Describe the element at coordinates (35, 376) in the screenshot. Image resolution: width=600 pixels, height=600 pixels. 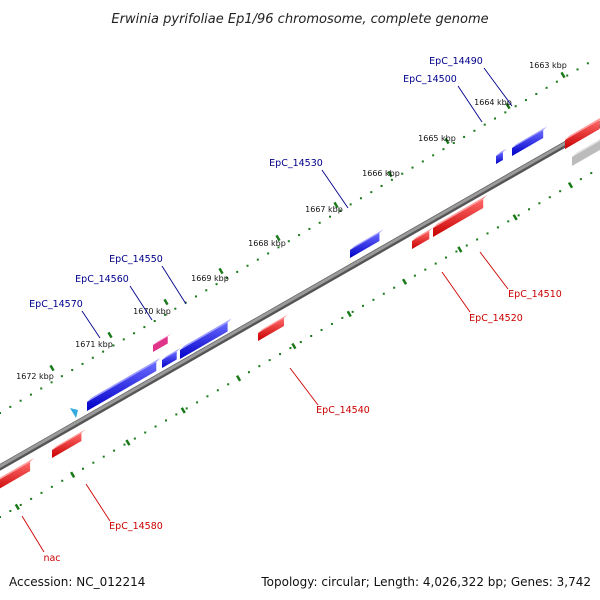
I see `ruler-label: 1672 kbp` at that location.